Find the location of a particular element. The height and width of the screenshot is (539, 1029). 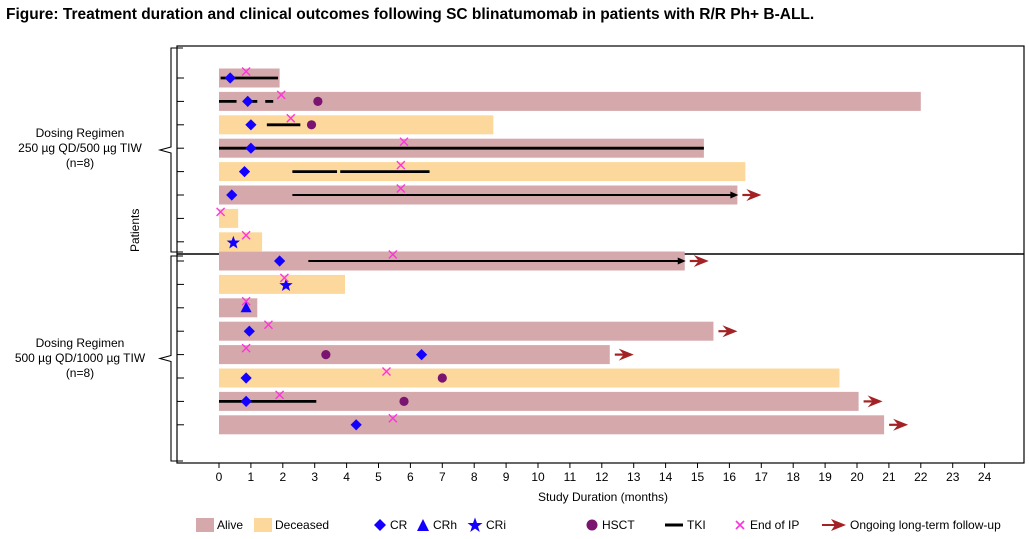

x-tick-label: 17 is located at coordinates (762, 477).